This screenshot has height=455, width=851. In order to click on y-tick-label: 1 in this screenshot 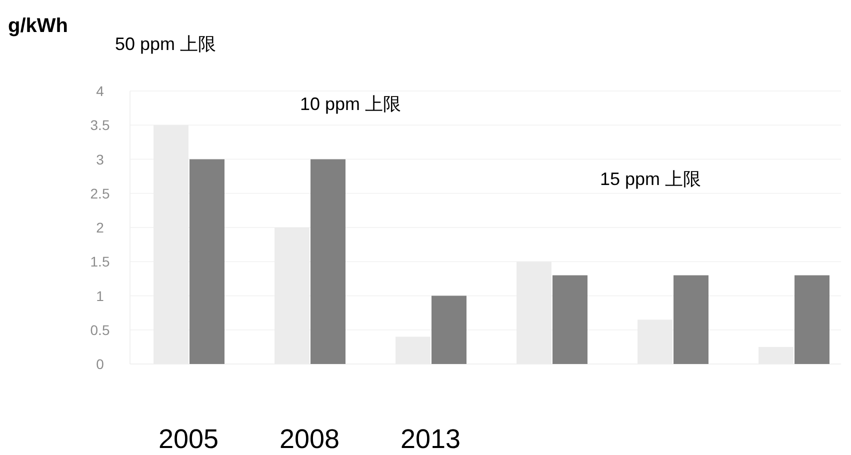, I will do `click(100, 296)`.